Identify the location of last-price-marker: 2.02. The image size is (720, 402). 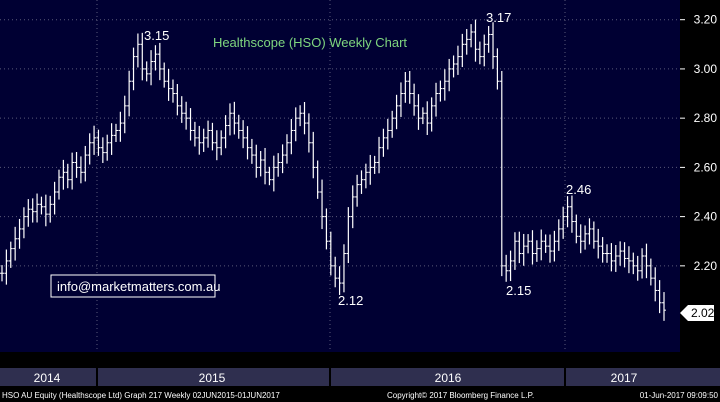
(697, 313).